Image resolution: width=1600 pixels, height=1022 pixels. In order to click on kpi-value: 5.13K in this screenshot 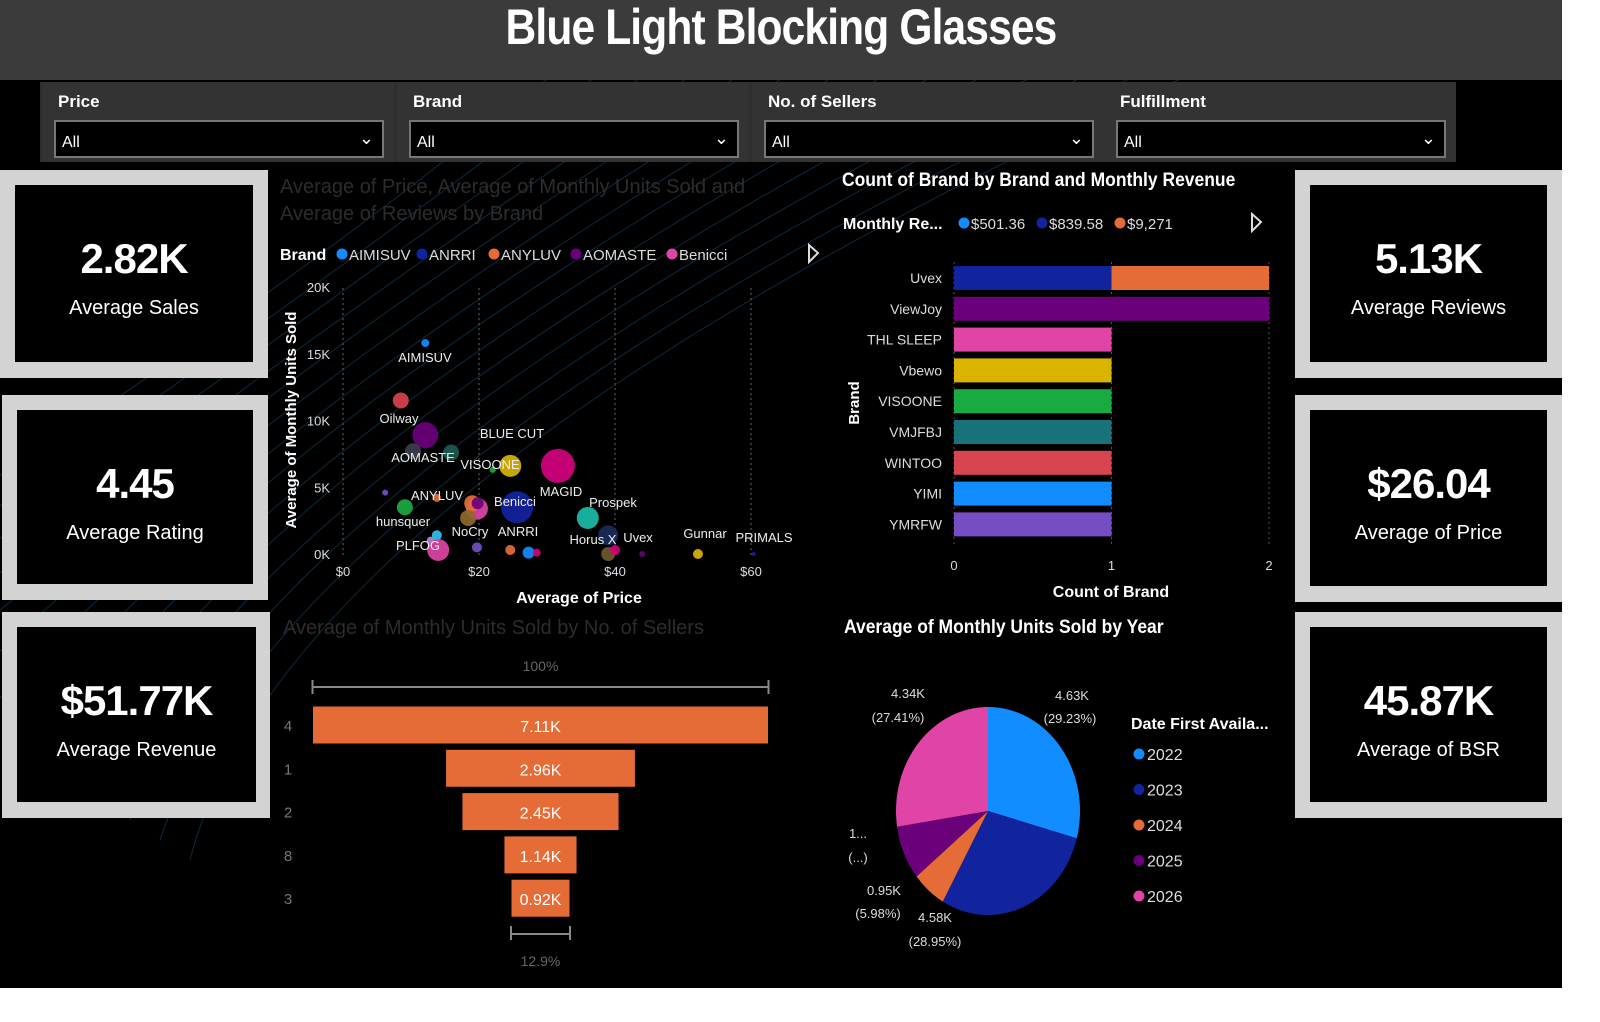, I will do `click(1428, 258)`.